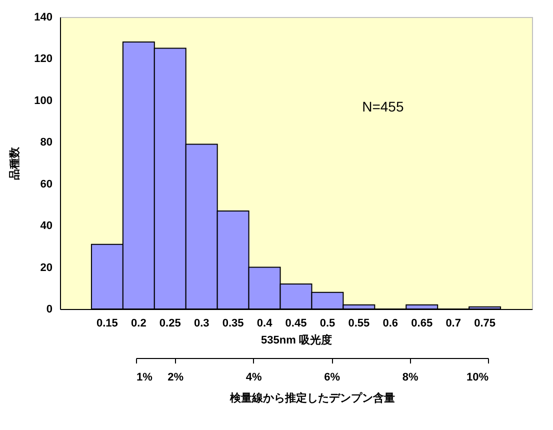  I want to click on x-tick-label: 0.6, so click(390, 324).